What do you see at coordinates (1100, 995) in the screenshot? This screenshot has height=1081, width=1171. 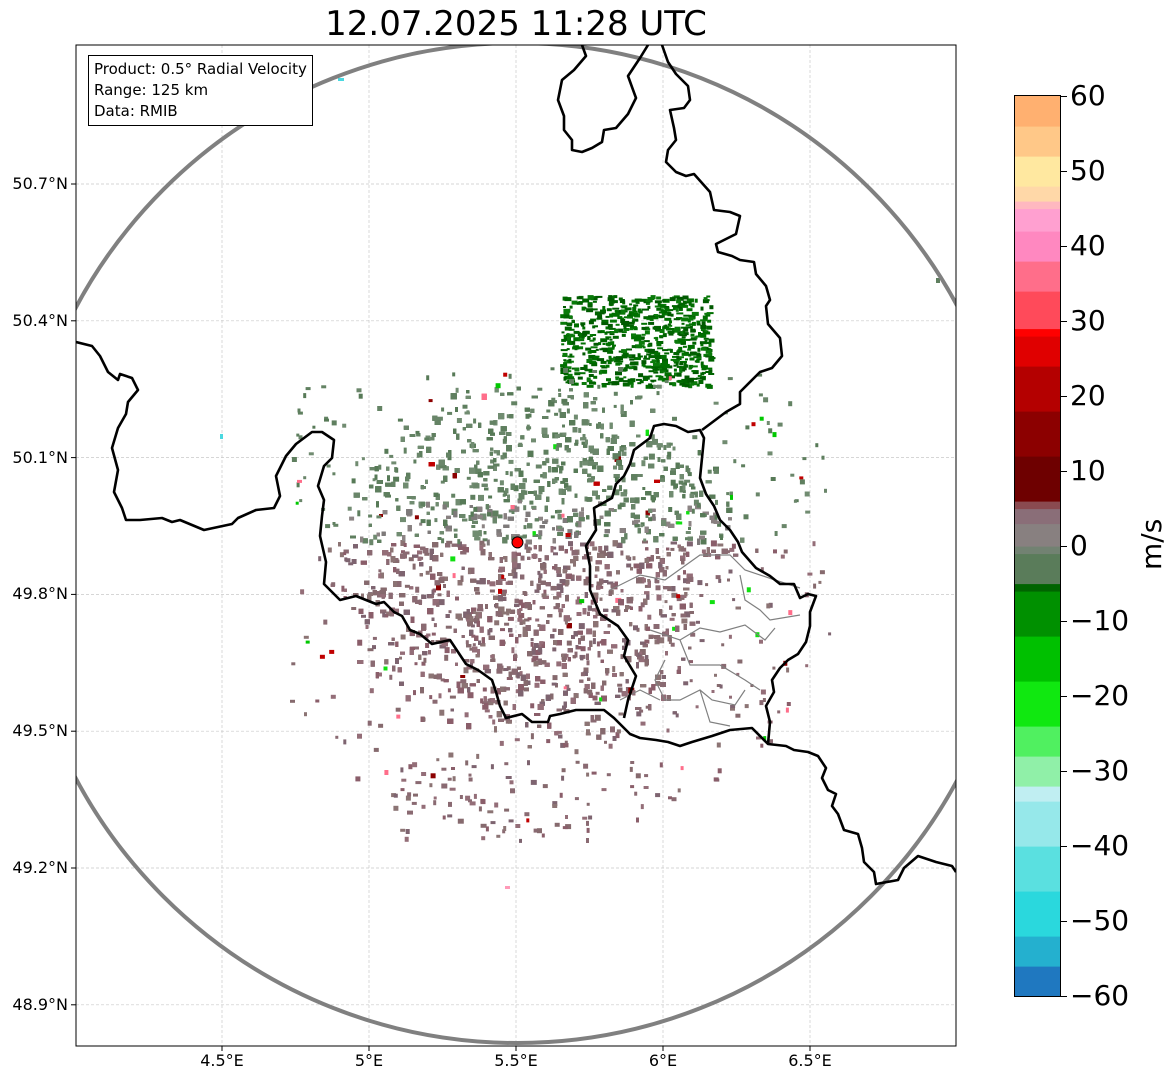 I see `colorbar-tick-label: −60` at bounding box center [1100, 995].